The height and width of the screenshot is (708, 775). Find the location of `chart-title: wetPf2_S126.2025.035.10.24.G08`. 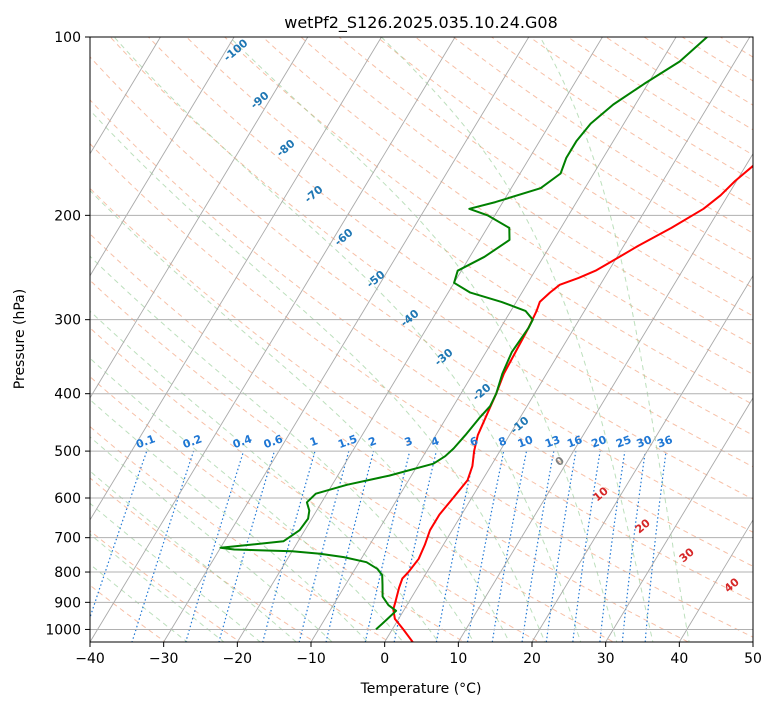

chart-title: wetPf2_S126.2025.035.10.24.G08 is located at coordinates (421, 23).